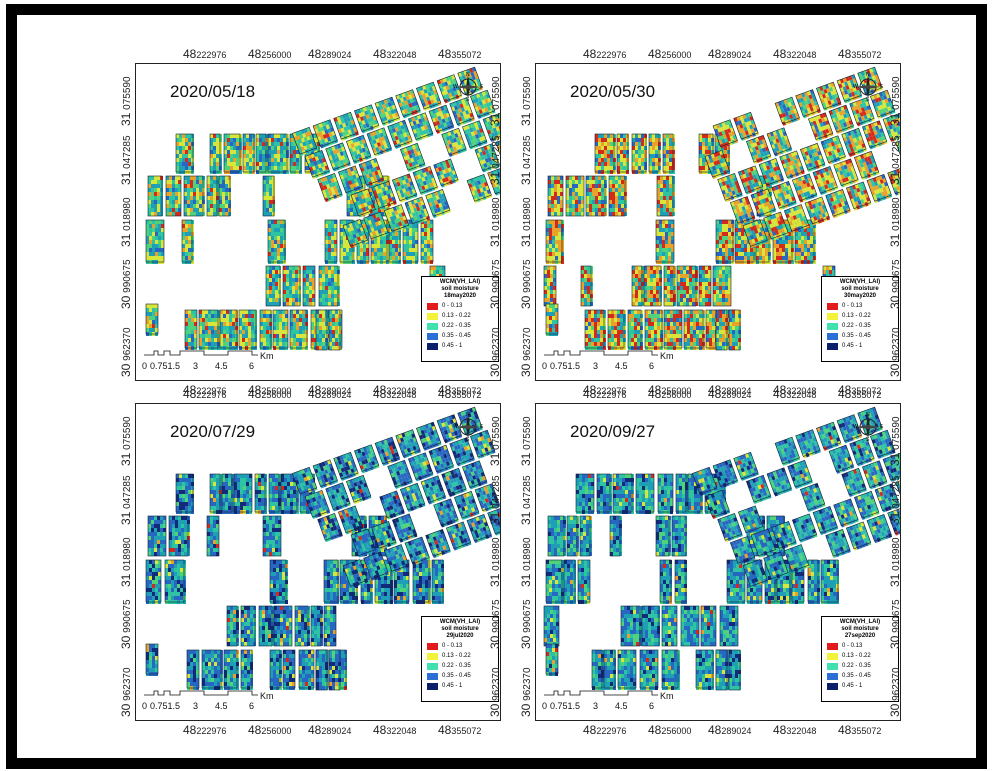 This screenshot has width=993, height=771. Describe the element at coordinates (460, 629) in the screenshot. I see `legend-title: soil moisture` at that location.